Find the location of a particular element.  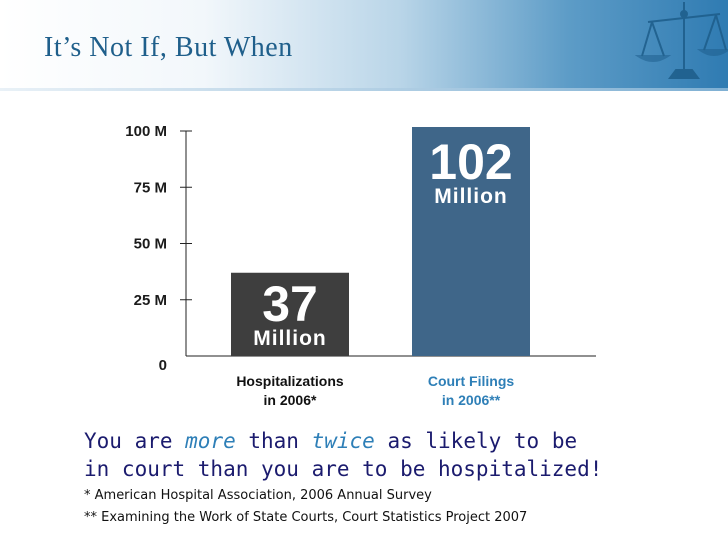

y-tick-label: 100 M is located at coordinates (146, 131).